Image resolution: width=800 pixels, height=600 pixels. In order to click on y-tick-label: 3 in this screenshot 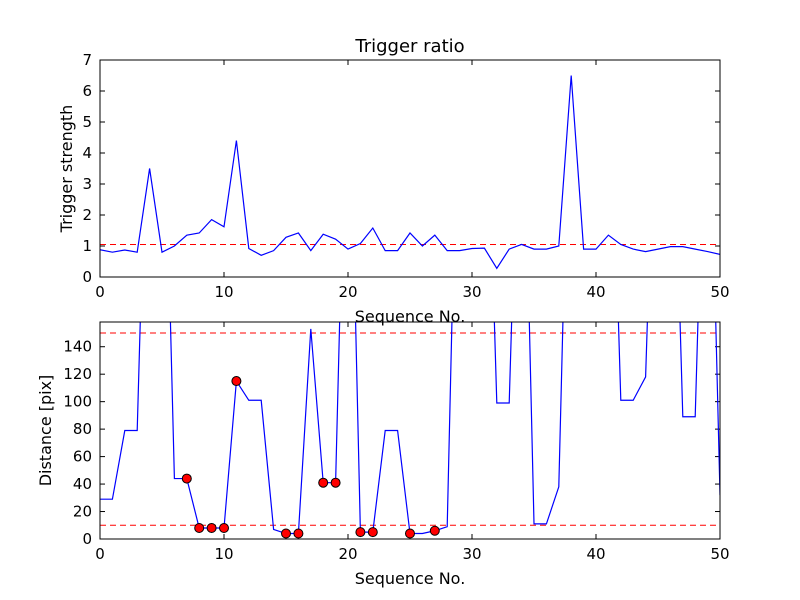, I will do `click(87, 184)`.